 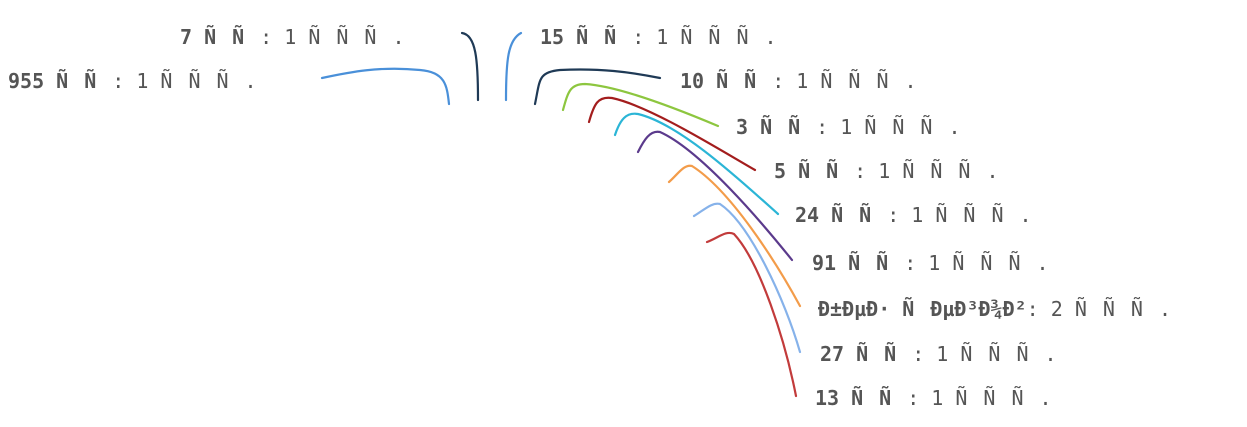 I want to click on slice-label-name: Ð±ÐµÐ· ÑÐµÐ³Ð¾Ð², so click(x=922, y=309).